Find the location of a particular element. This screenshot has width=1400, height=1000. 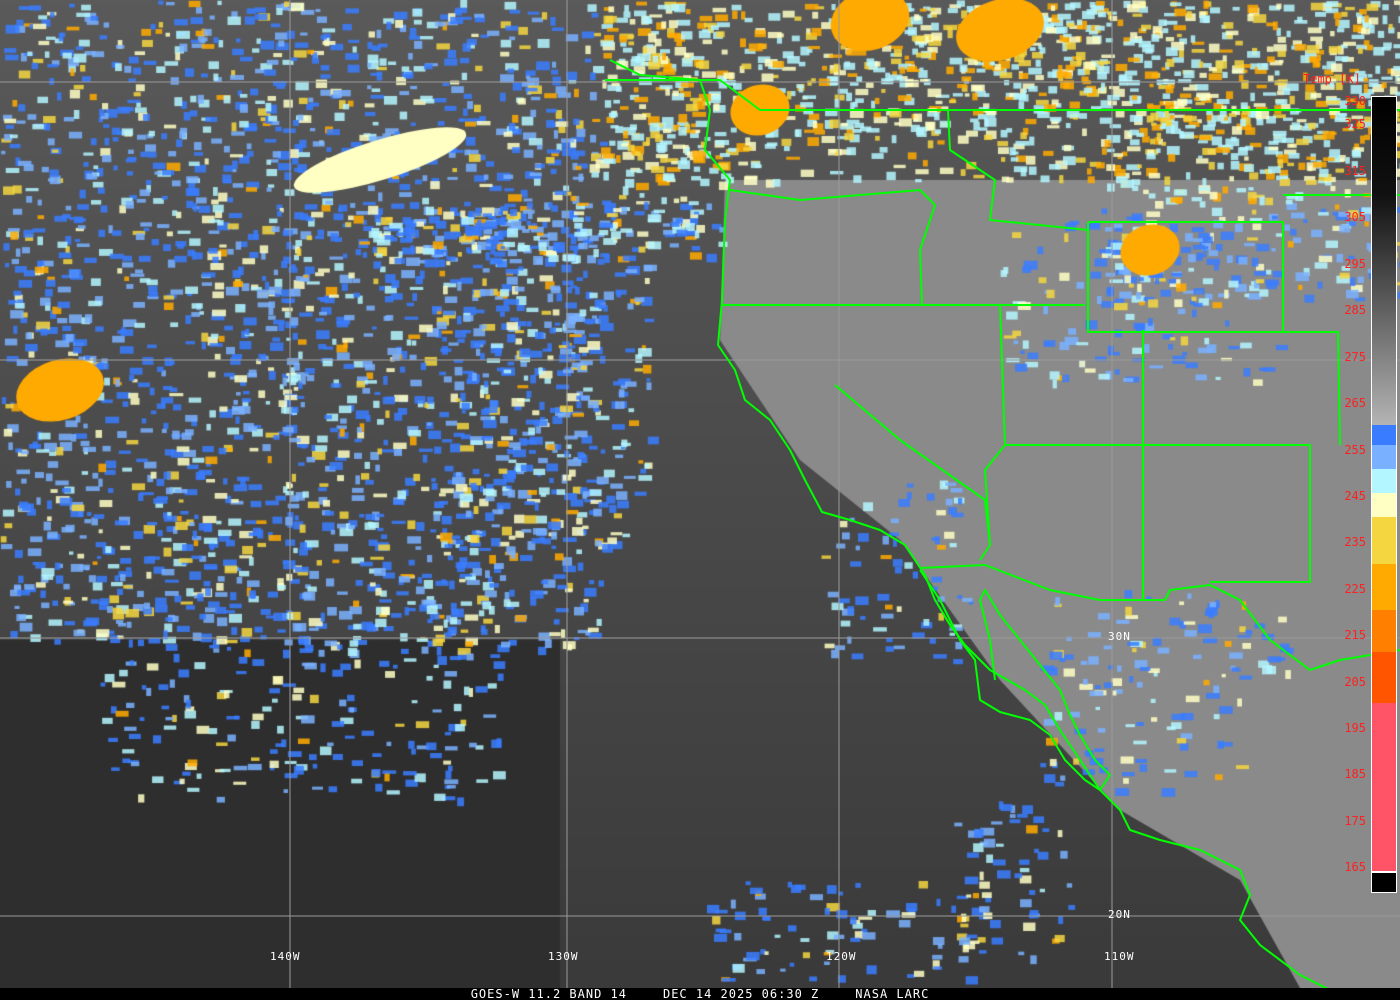

colorbar-lightblue-segment is located at coordinates (1384, 457).